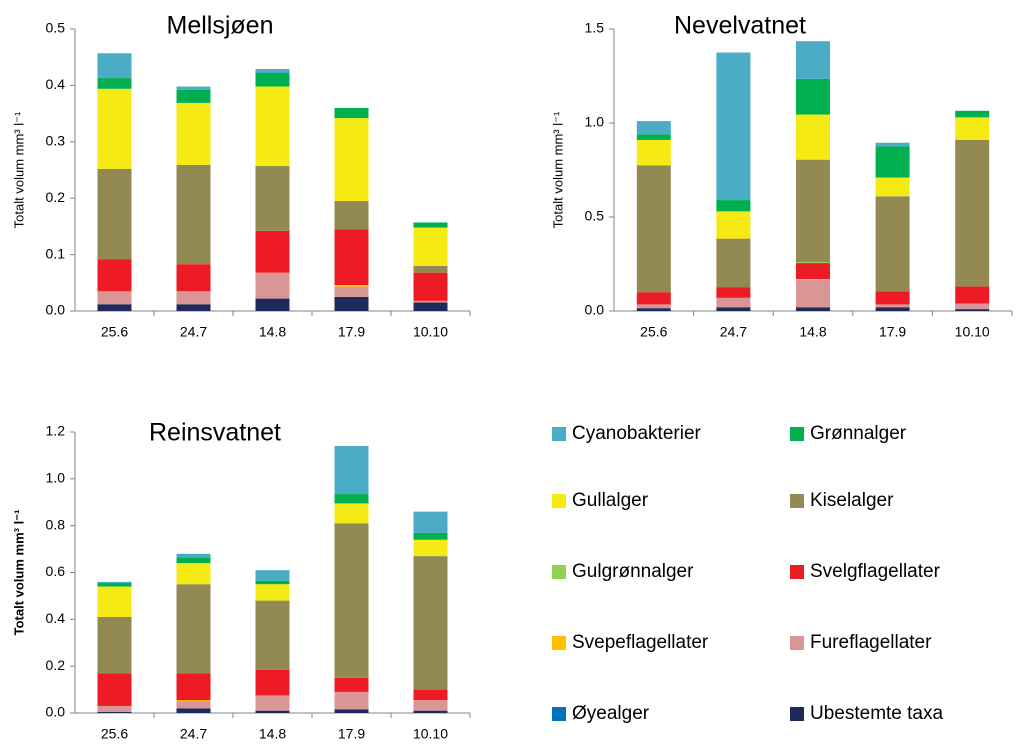 This screenshot has height=747, width=1016. What do you see at coordinates (56, 431) in the screenshot?
I see `y-tick-label: 1.2` at bounding box center [56, 431].